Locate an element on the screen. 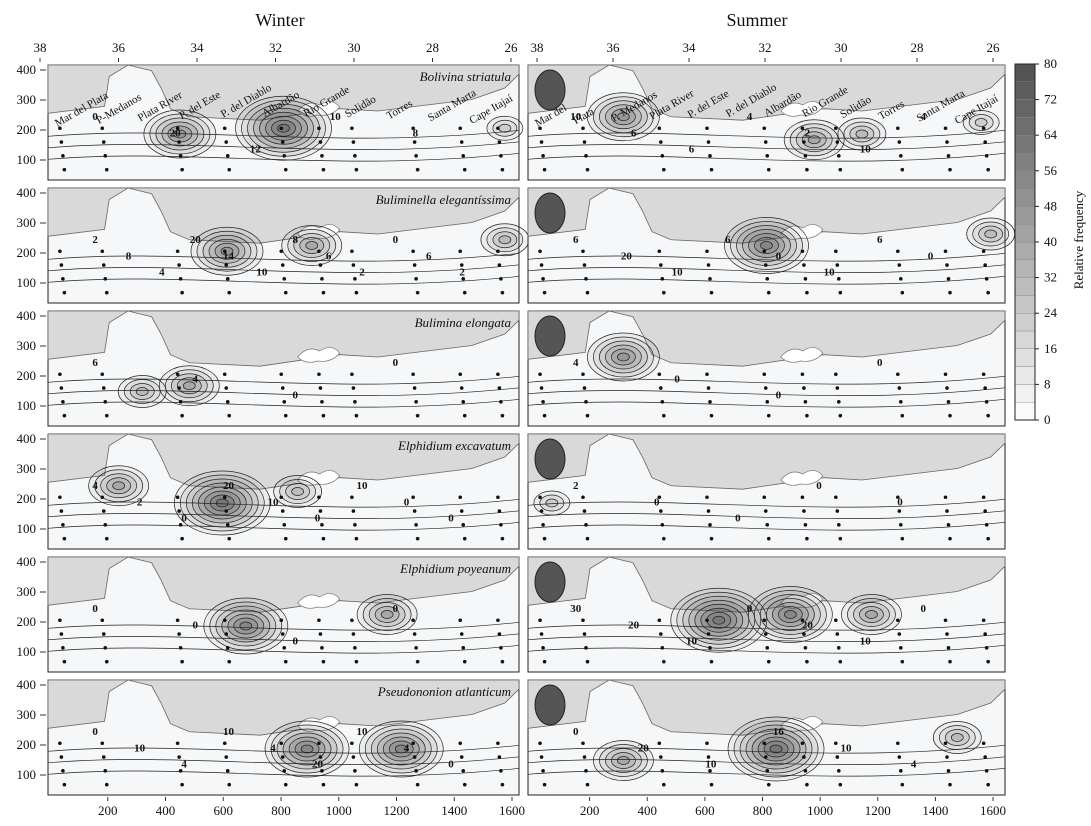  contour-label: 2 is located at coordinates (95, 240).